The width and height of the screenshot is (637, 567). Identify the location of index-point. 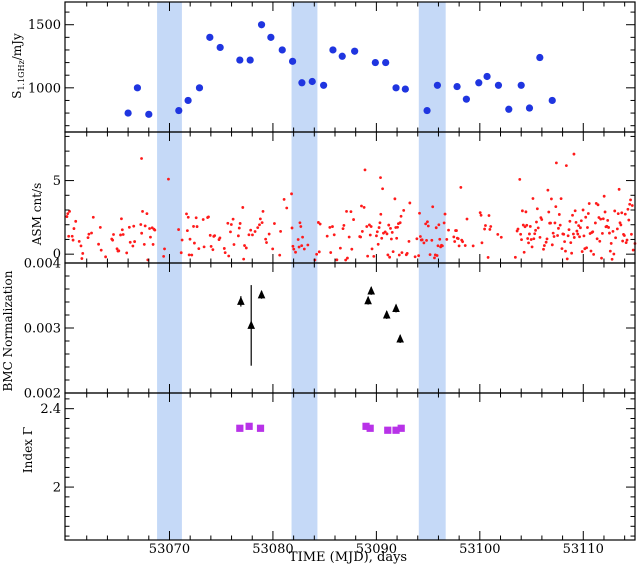
(240, 428).